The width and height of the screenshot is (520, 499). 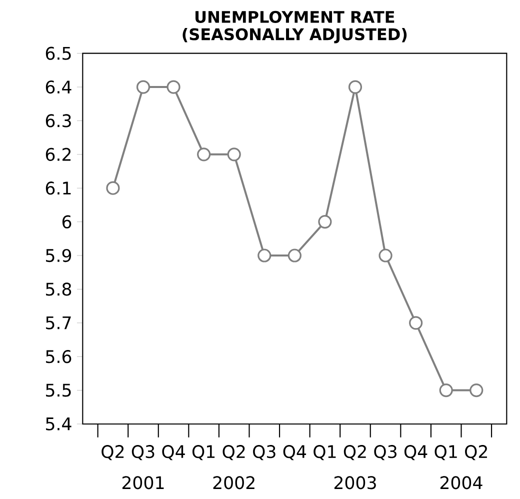 What do you see at coordinates (461, 483) in the screenshot?
I see `text: 2004` at bounding box center [461, 483].